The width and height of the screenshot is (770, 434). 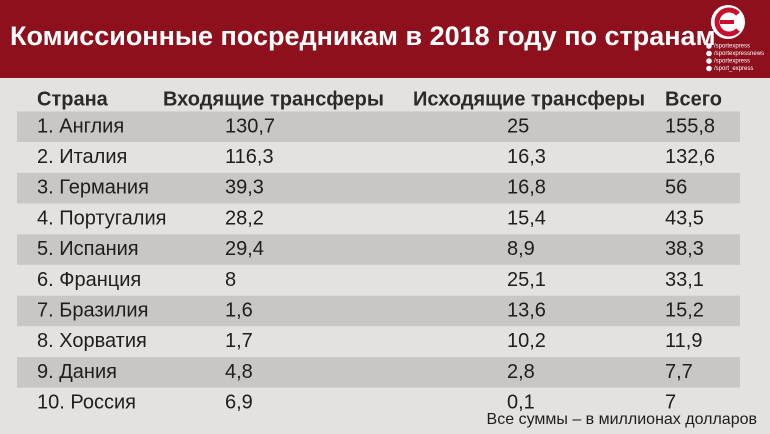 What do you see at coordinates (230, 280) in the screenshot?
I see `cell: 8` at bounding box center [230, 280].